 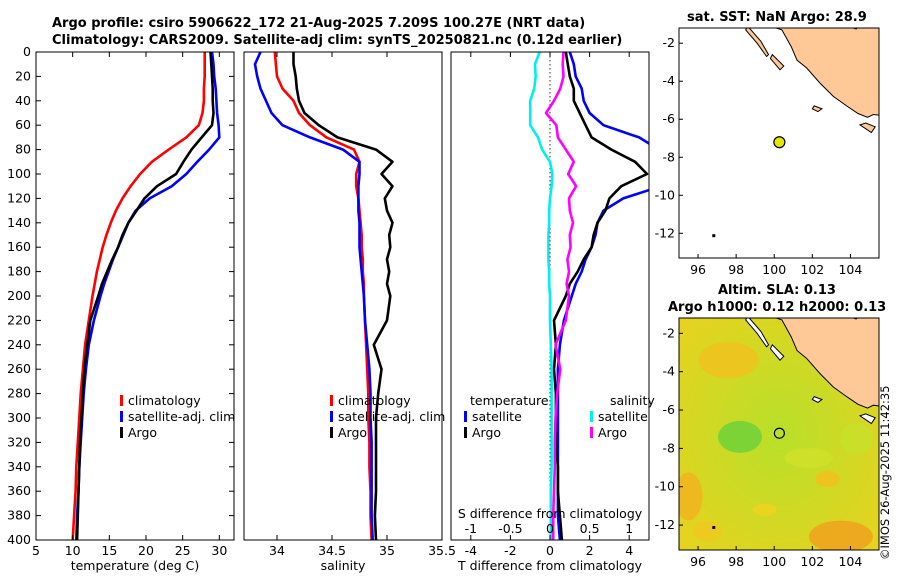 What do you see at coordinates (550, 528) in the screenshot?
I see `s-difference-tick-label: 0` at bounding box center [550, 528].